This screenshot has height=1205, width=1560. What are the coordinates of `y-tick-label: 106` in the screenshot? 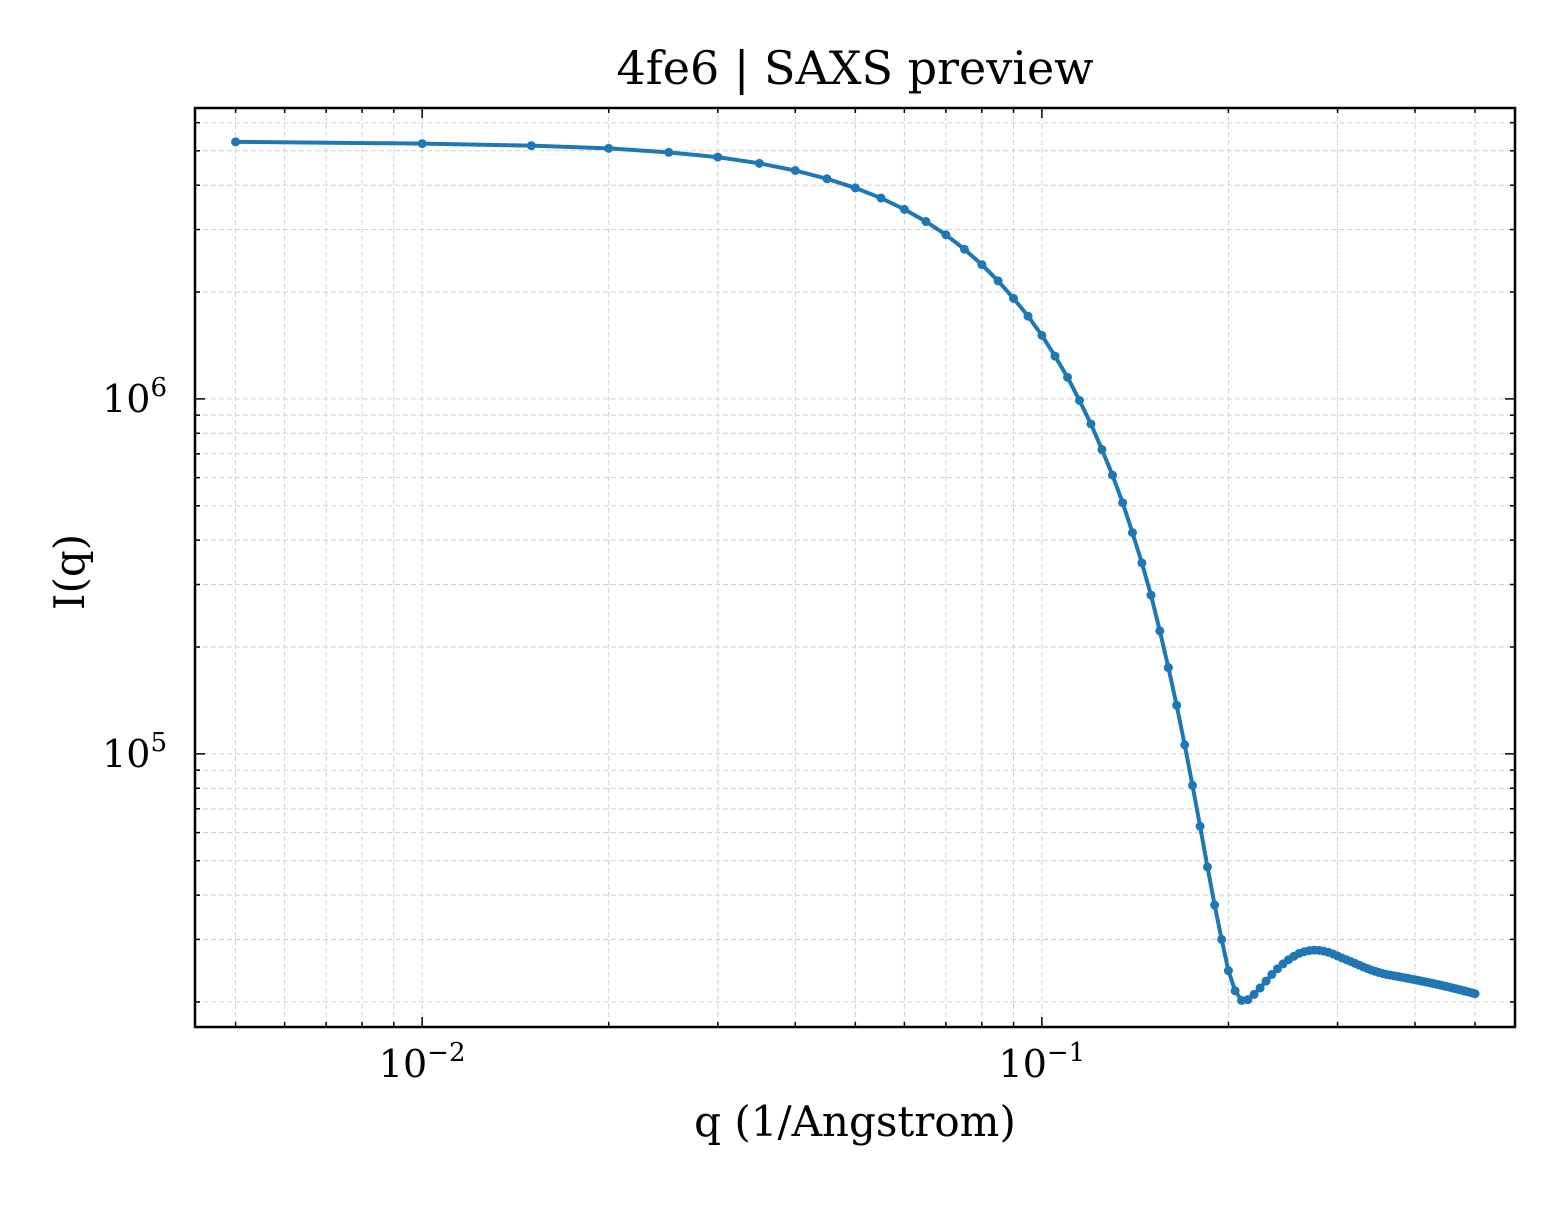 It's located at (134, 397).